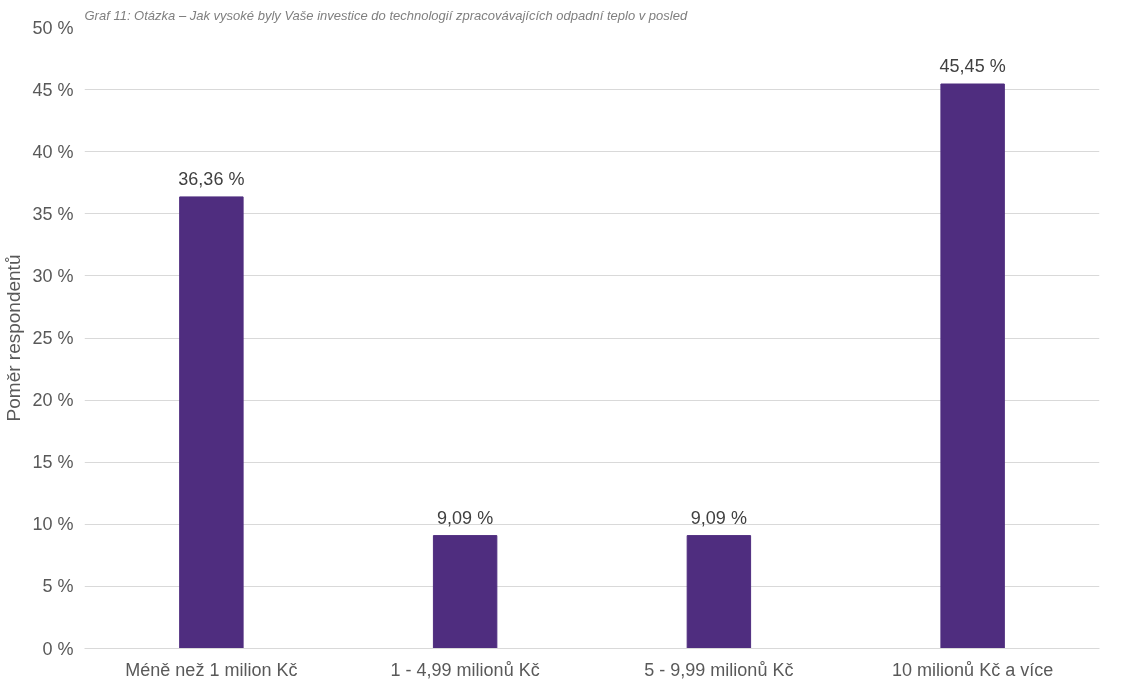 The width and height of the screenshot is (1129, 682). Describe the element at coordinates (53, 27) in the screenshot. I see `y-tick-label: 50 %` at that location.